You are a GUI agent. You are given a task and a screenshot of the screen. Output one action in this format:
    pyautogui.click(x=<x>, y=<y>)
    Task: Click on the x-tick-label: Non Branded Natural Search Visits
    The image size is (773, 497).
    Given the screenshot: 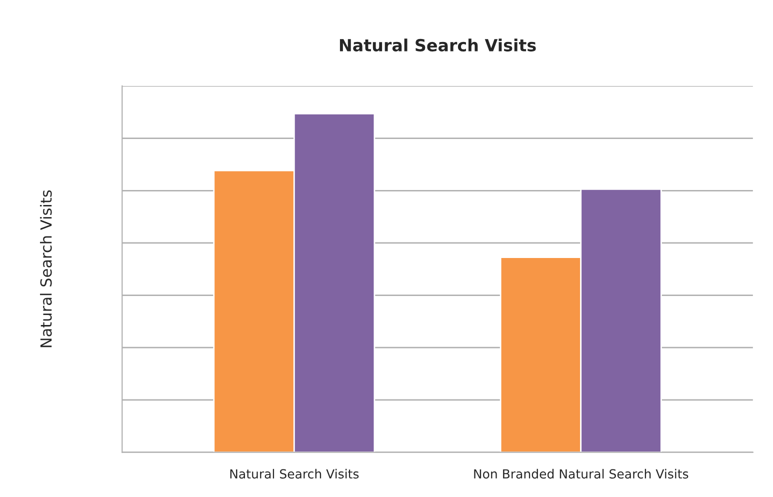 What is the action you would take?
    pyautogui.click(x=581, y=473)
    